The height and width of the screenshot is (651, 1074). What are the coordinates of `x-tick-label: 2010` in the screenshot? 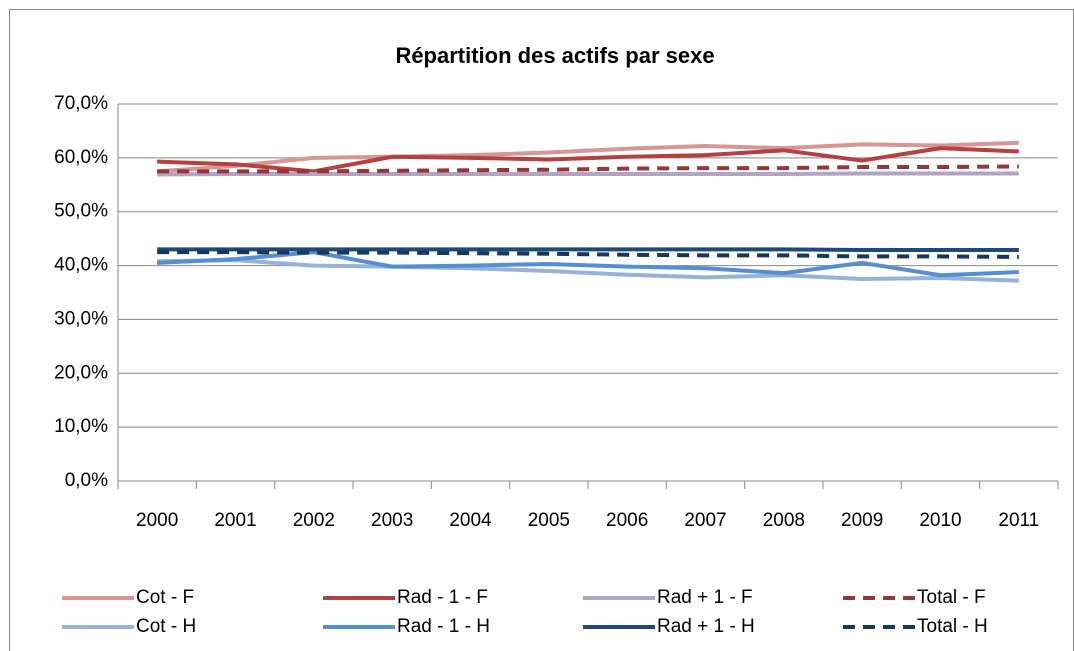 It's located at (940, 520).